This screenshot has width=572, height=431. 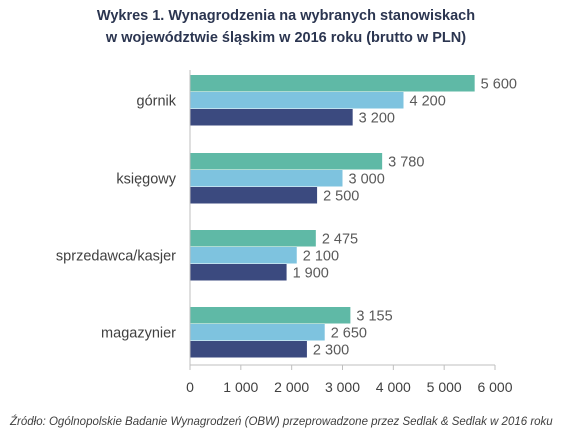 What do you see at coordinates (374, 316) in the screenshot?
I see `data-label: 3 155` at bounding box center [374, 316].